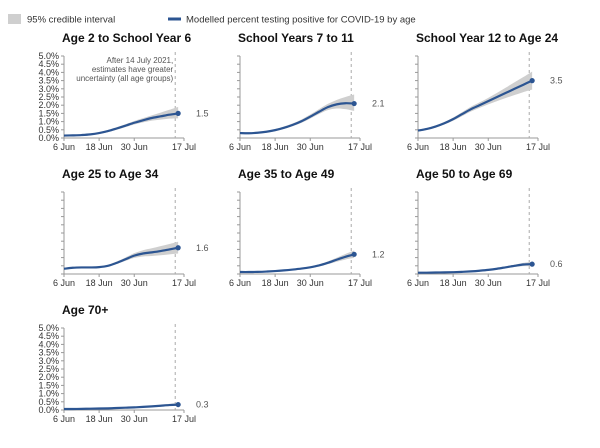  What do you see at coordinates (464, 174) in the screenshot?
I see `panel-title: Age 50 to Age 69` at bounding box center [464, 174].